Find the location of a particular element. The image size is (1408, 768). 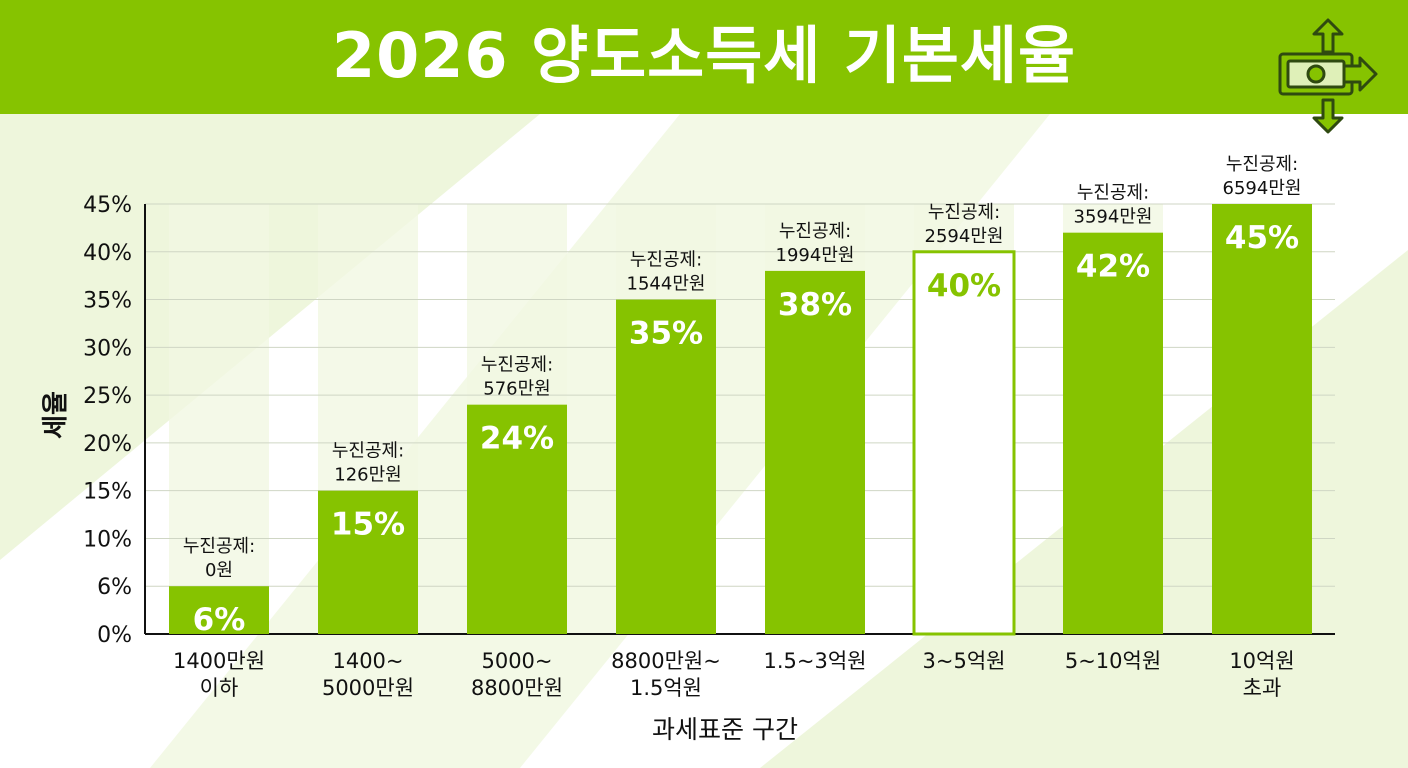

deduction-value: 3594만원 is located at coordinates (1113, 217).